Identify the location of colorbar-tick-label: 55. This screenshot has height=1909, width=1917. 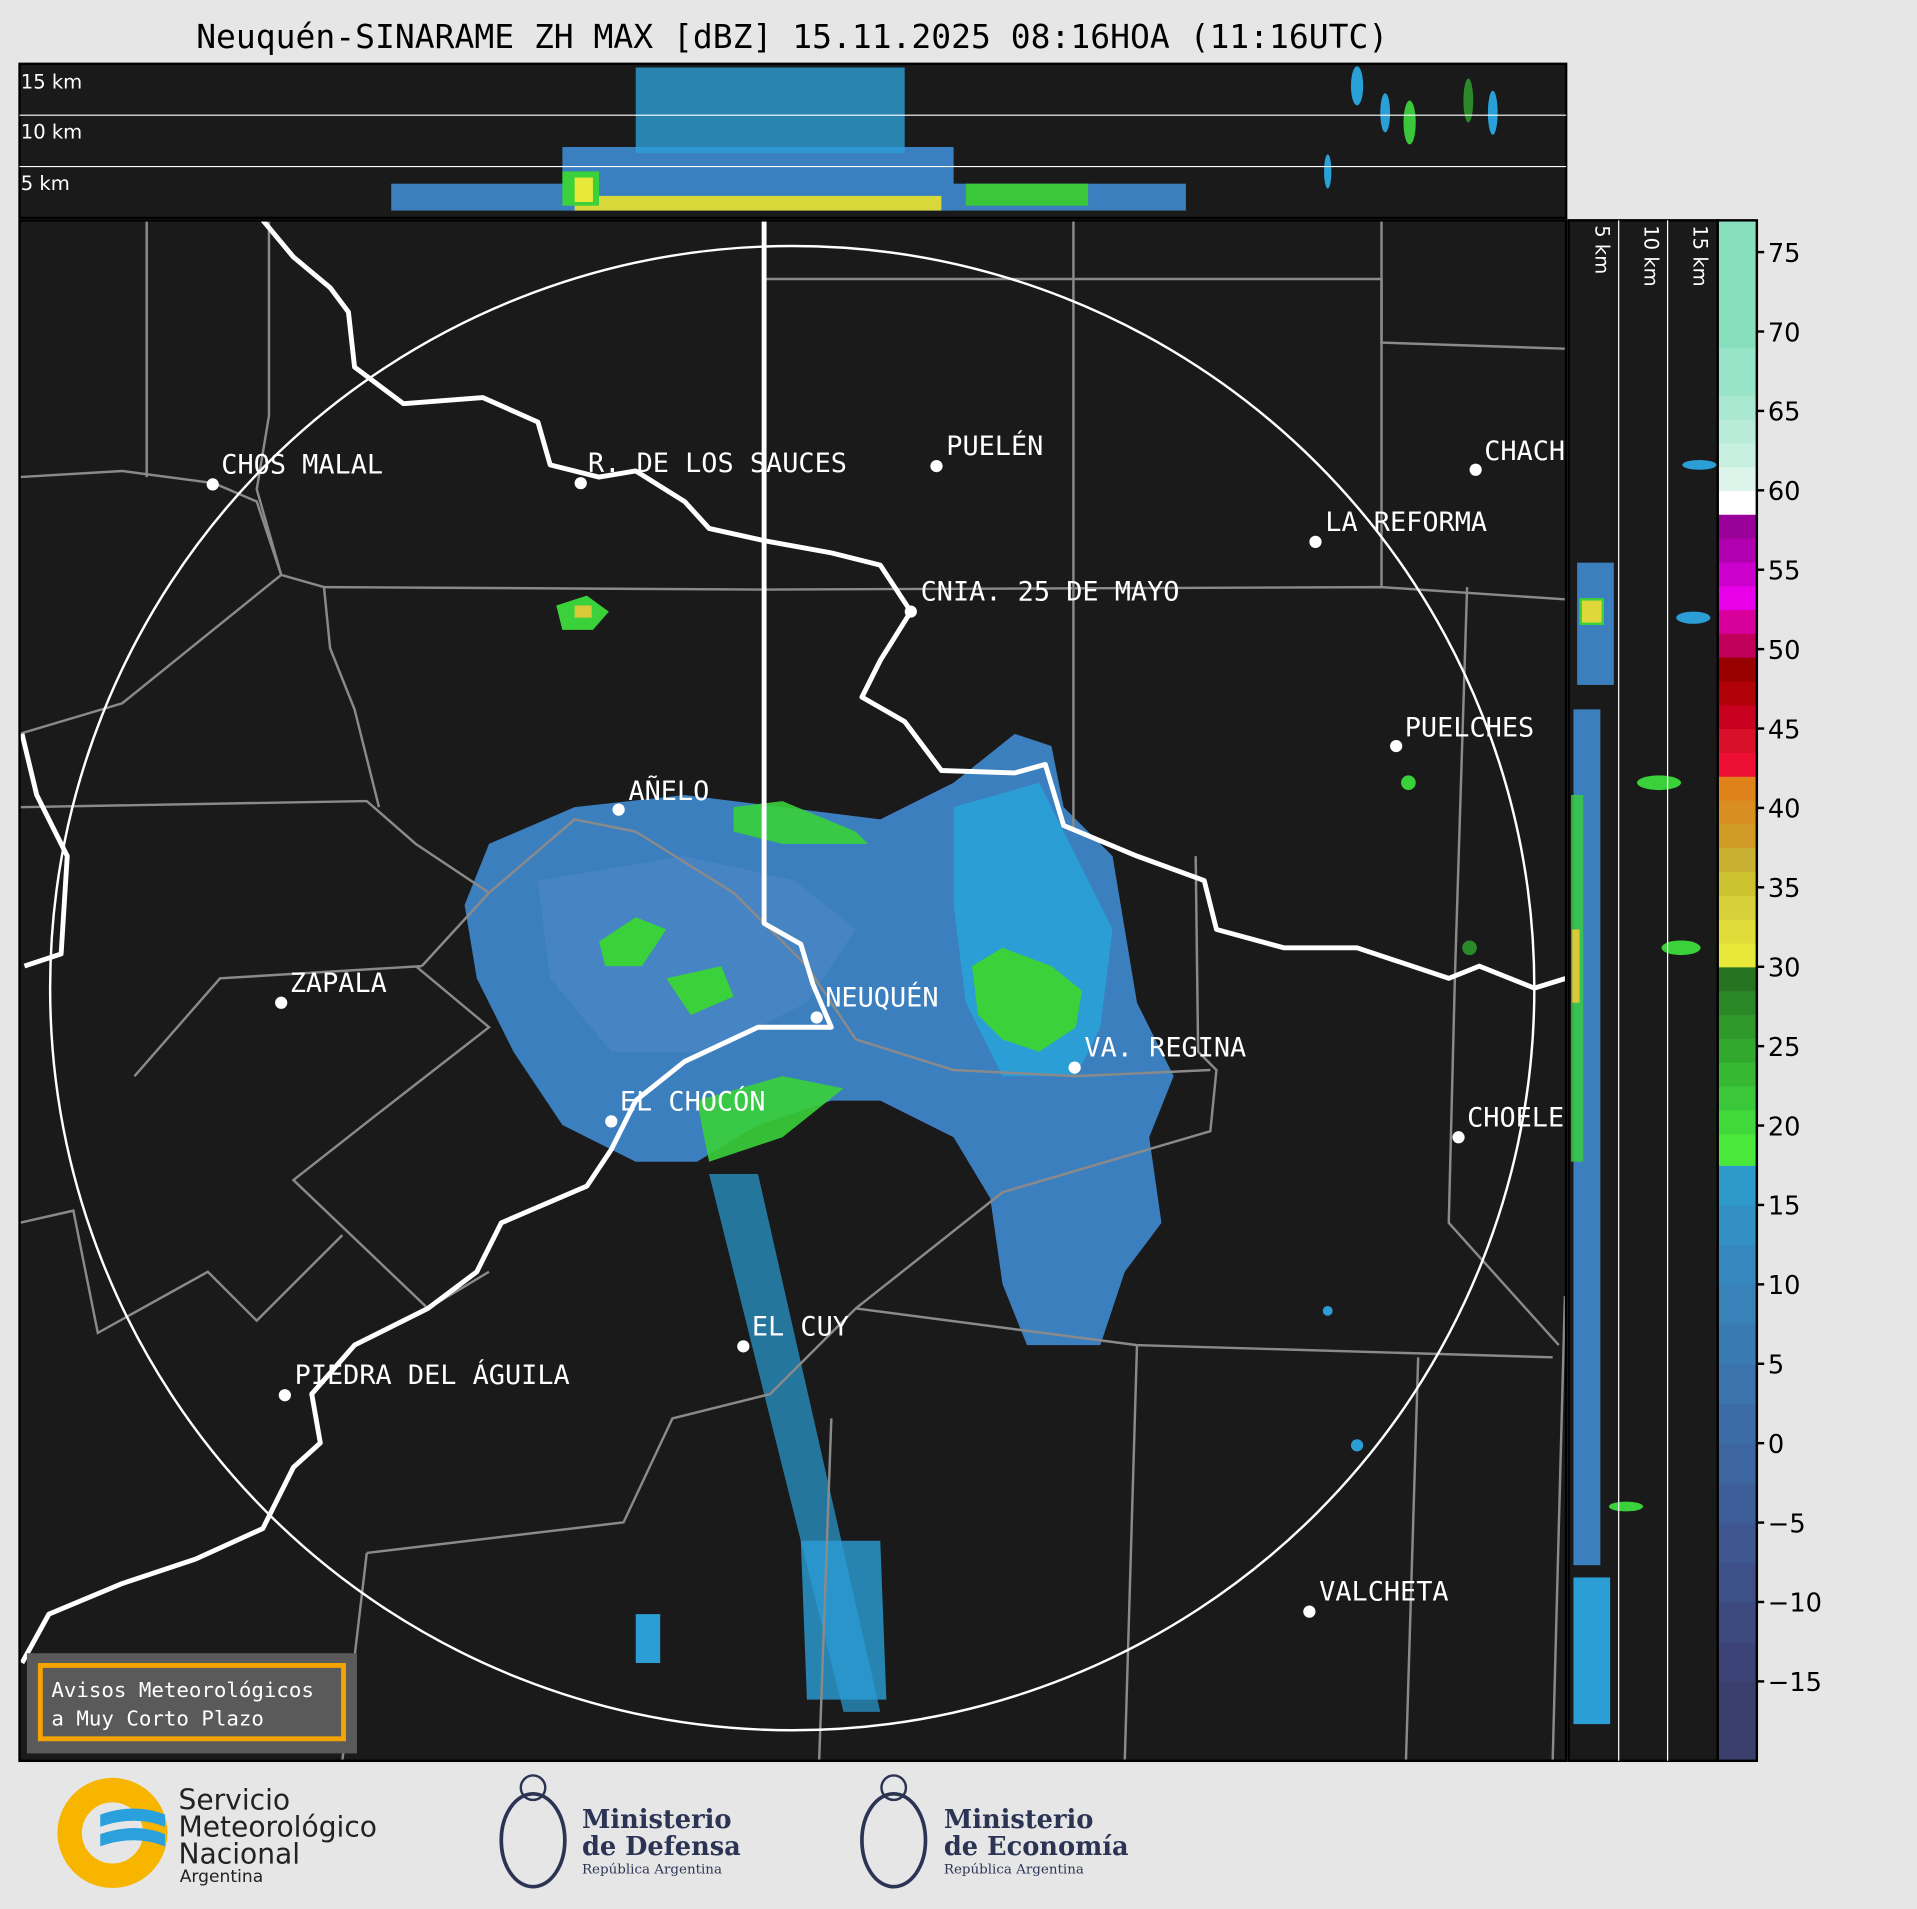
(1784, 572).